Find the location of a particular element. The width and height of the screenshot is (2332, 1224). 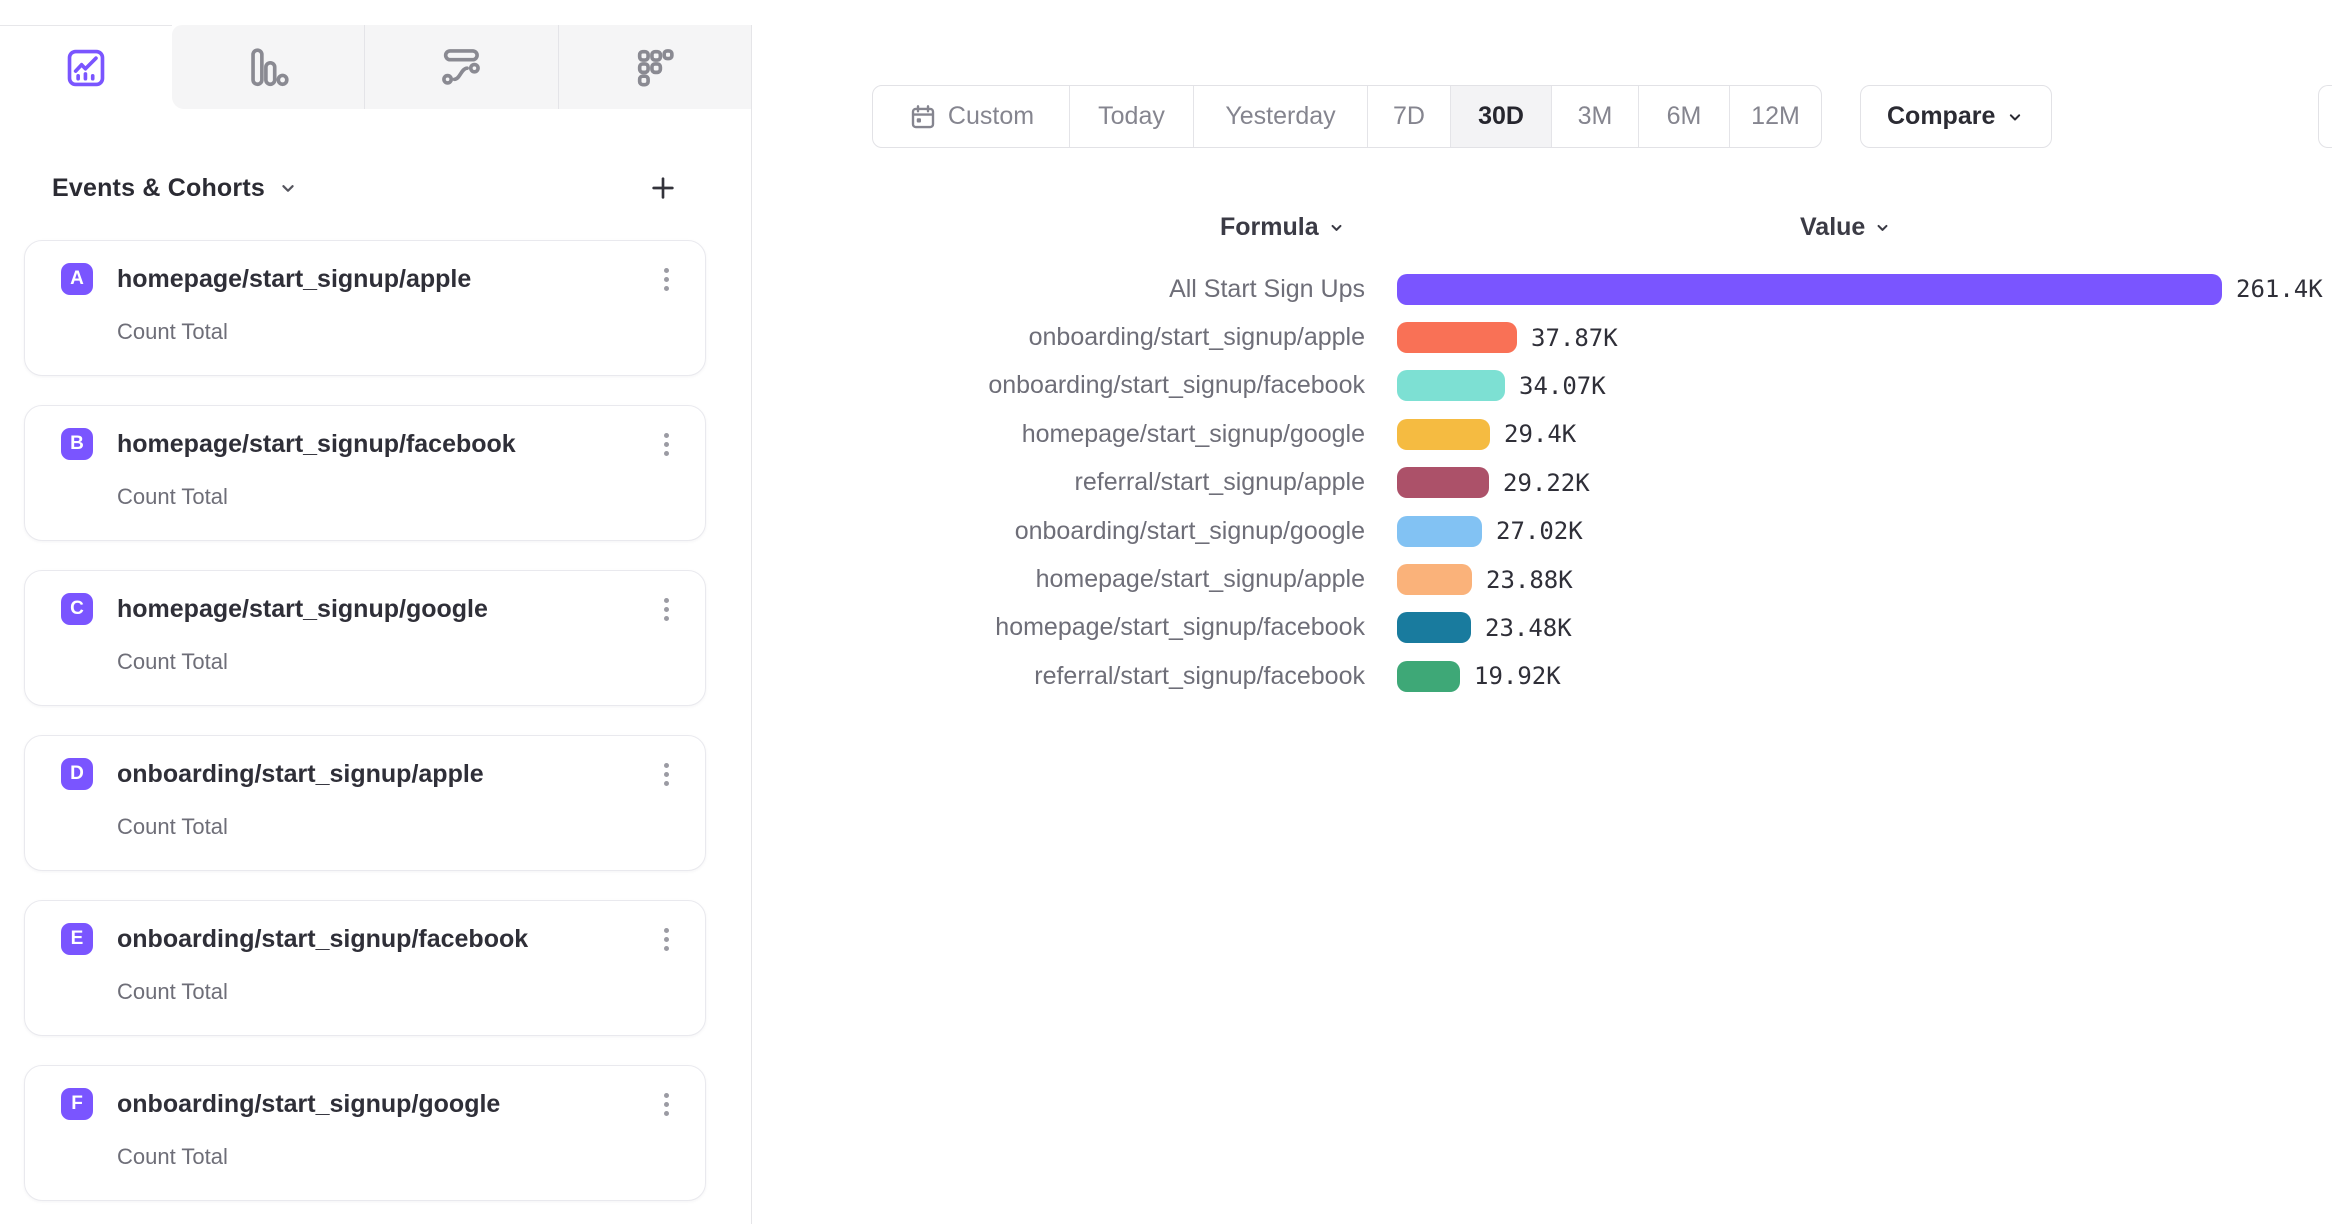

date-range-custom: Custom is located at coordinates (971, 116).